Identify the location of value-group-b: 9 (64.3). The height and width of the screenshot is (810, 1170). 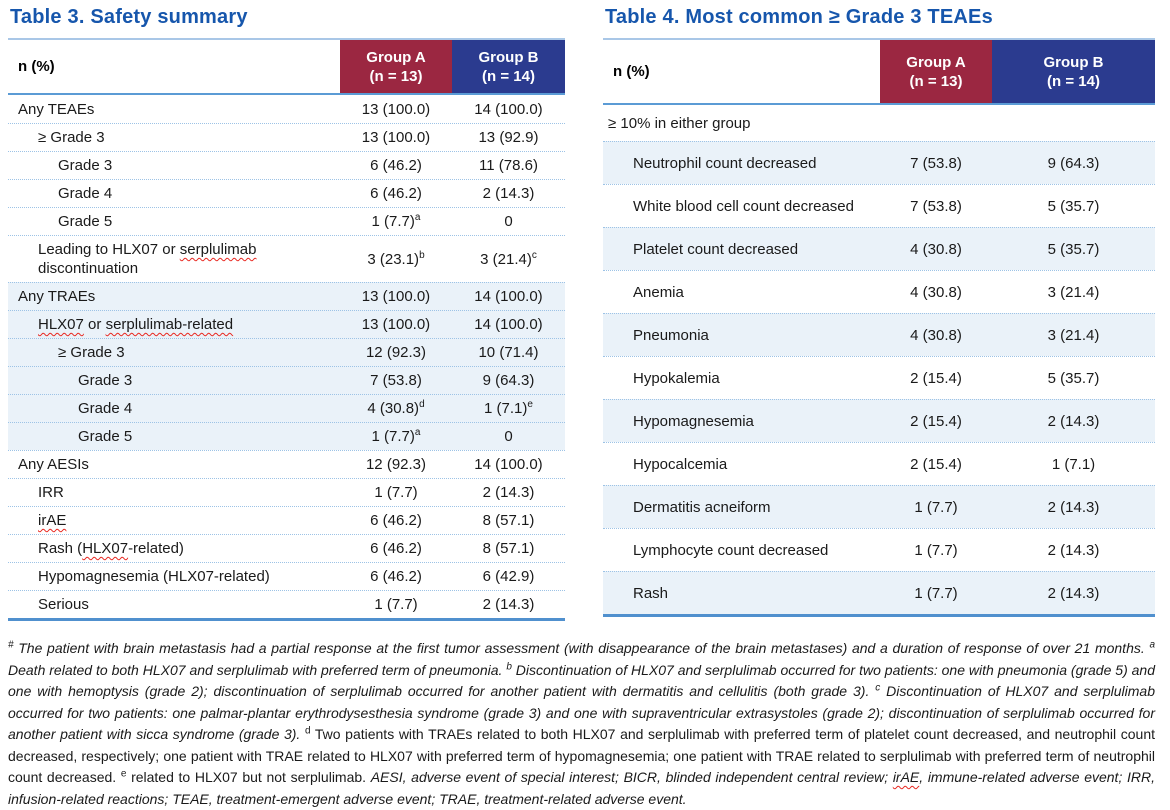
(508, 380).